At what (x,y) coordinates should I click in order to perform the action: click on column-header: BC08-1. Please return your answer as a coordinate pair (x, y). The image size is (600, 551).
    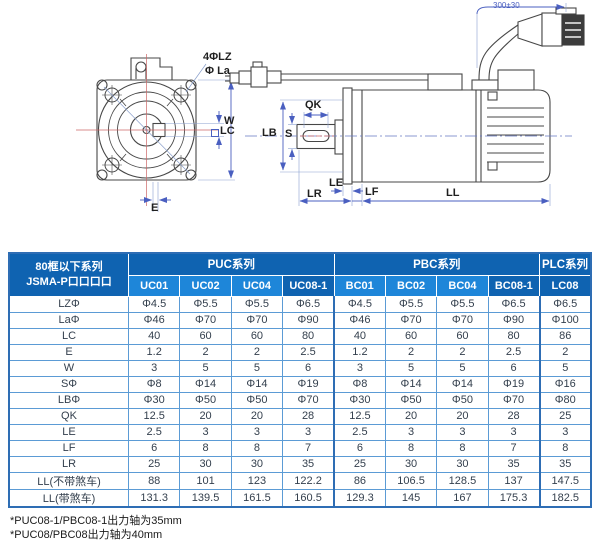
    Looking at the image, I should click on (514, 285).